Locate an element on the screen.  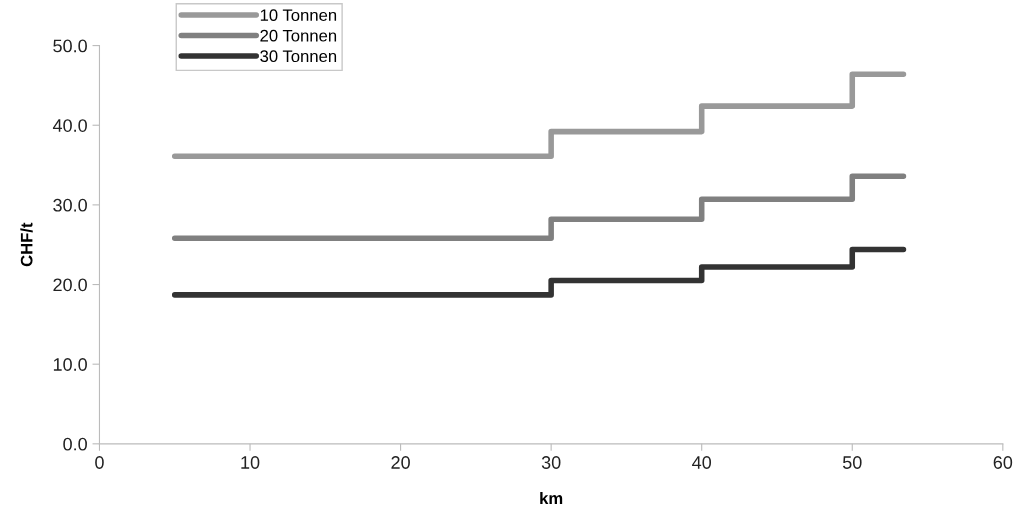
y-tick-label: 0.0 is located at coordinates (75, 444).